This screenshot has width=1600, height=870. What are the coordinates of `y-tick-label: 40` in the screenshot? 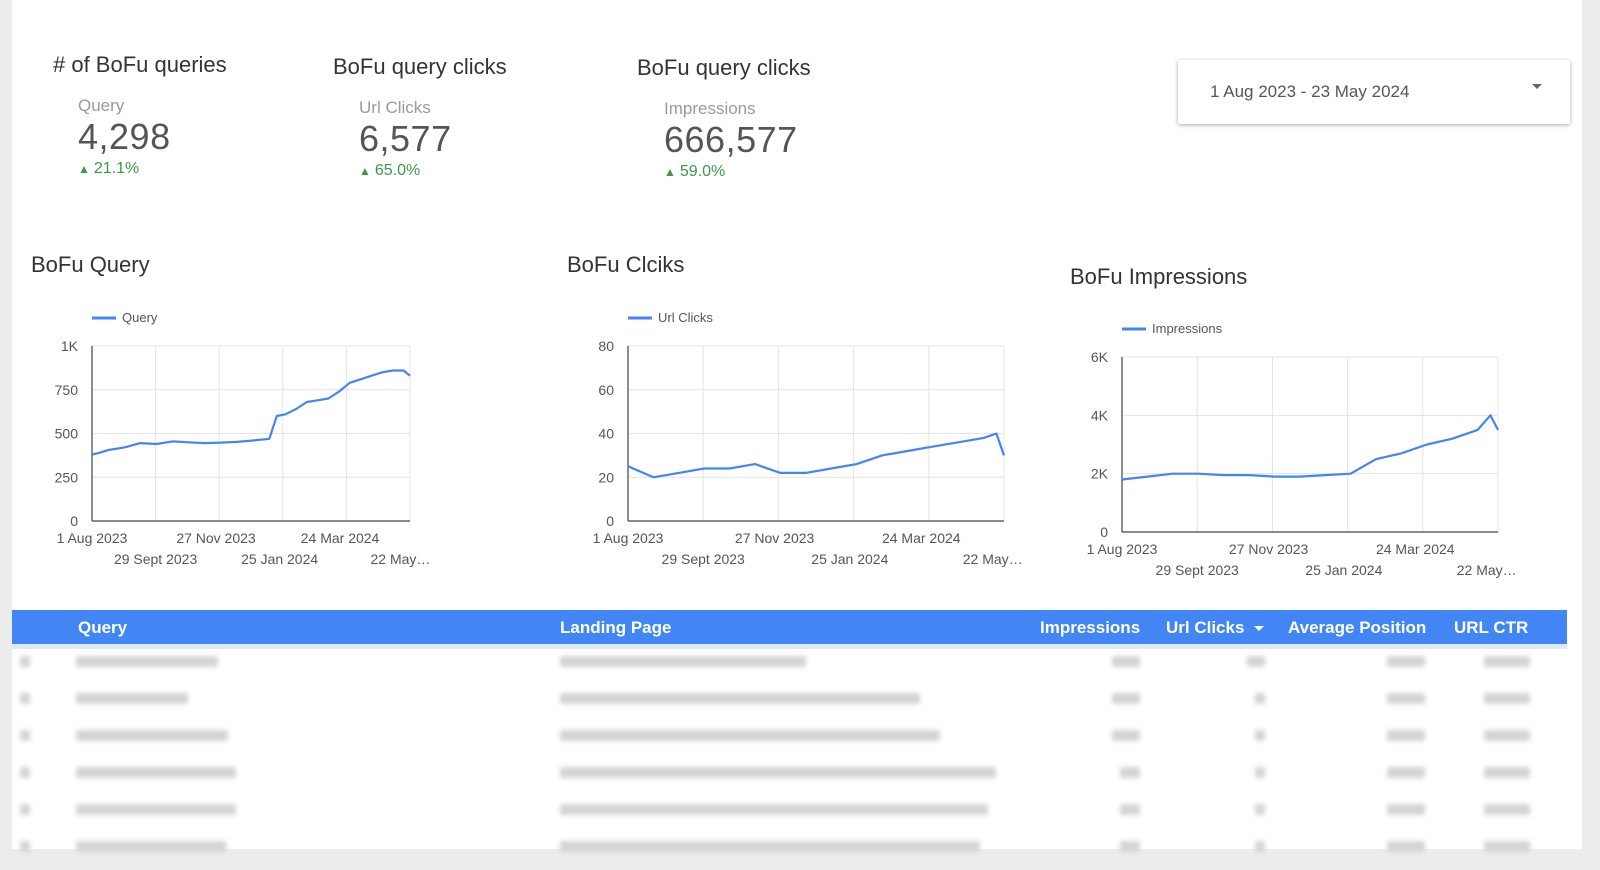 It's located at (606, 434).